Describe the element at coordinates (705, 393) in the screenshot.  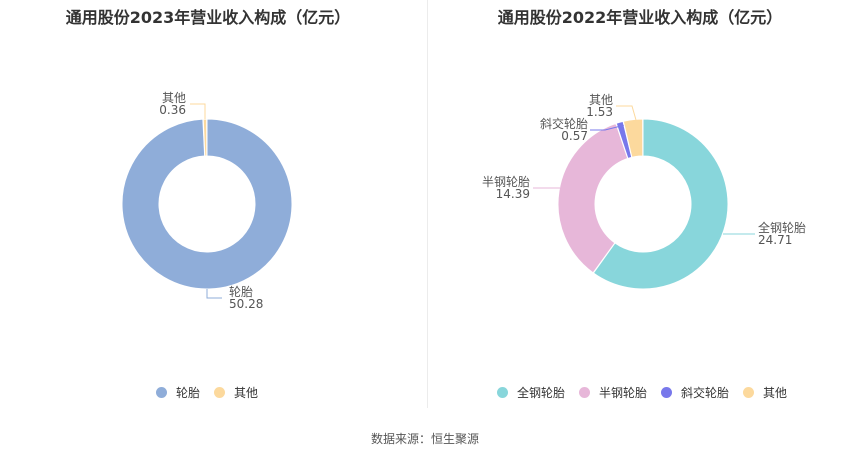
I see `legend-label: 斜交轮胎` at that location.